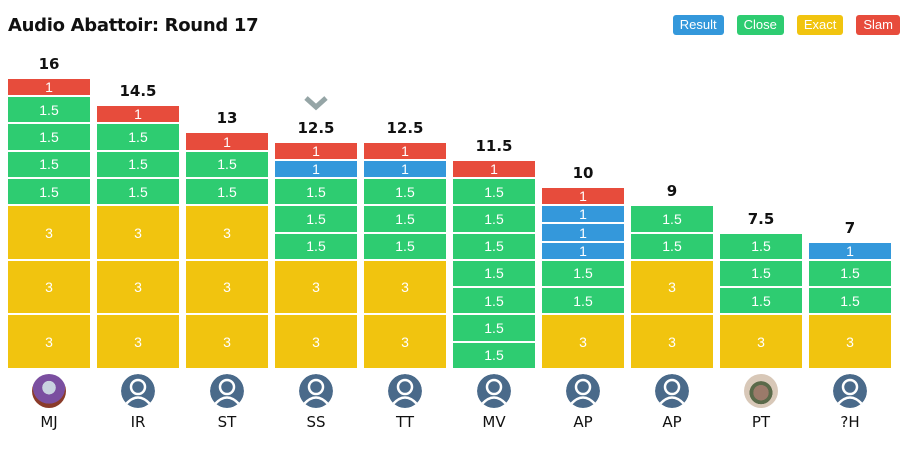  I want to click on player-name: PT, so click(761, 422).